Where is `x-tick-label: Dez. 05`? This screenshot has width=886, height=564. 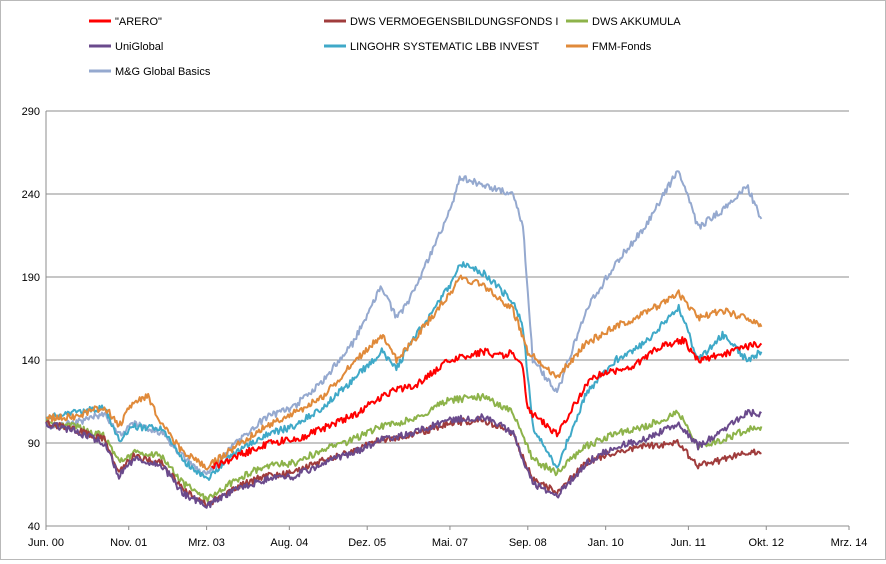
x-tick-label: Dez. 05 is located at coordinates (367, 543).